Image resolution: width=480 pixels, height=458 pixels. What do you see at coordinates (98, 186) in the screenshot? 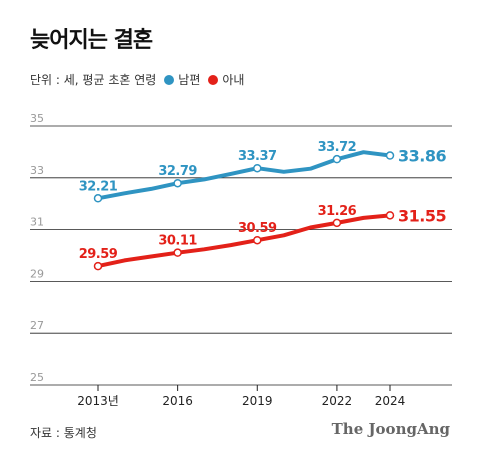
I see `data-label: 32.21` at bounding box center [98, 186].